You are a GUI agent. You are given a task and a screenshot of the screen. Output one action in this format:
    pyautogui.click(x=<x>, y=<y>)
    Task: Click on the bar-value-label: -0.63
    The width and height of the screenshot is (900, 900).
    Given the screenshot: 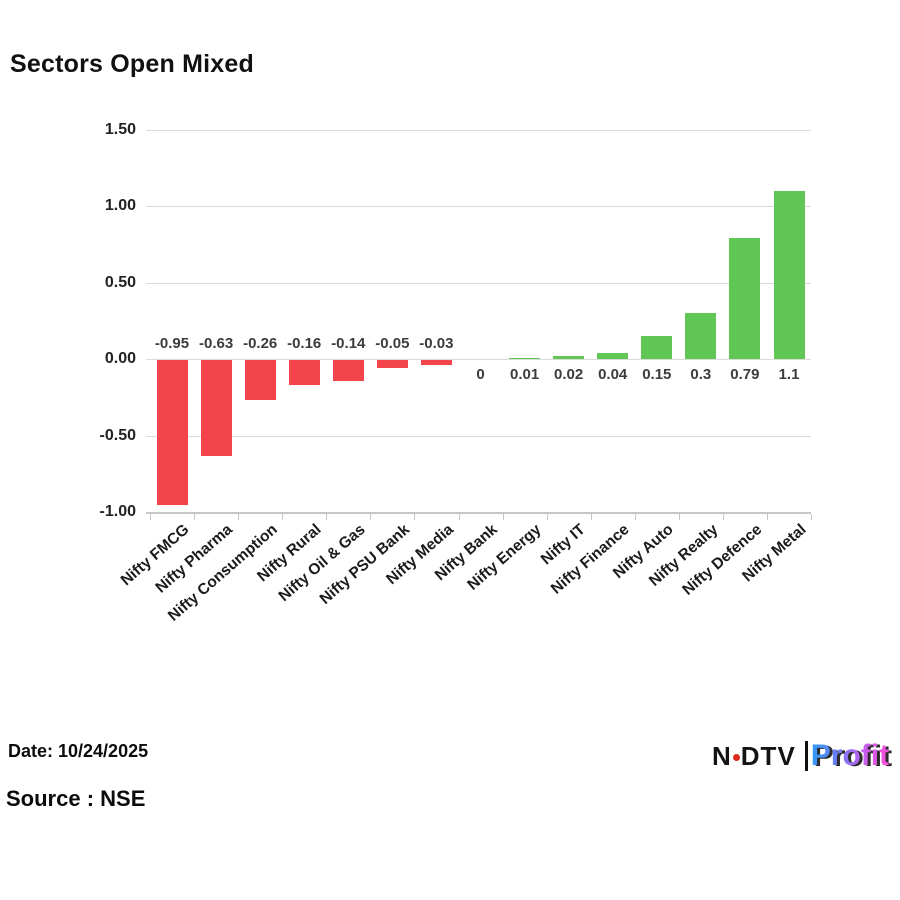 What is the action you would take?
    pyautogui.click(x=216, y=343)
    